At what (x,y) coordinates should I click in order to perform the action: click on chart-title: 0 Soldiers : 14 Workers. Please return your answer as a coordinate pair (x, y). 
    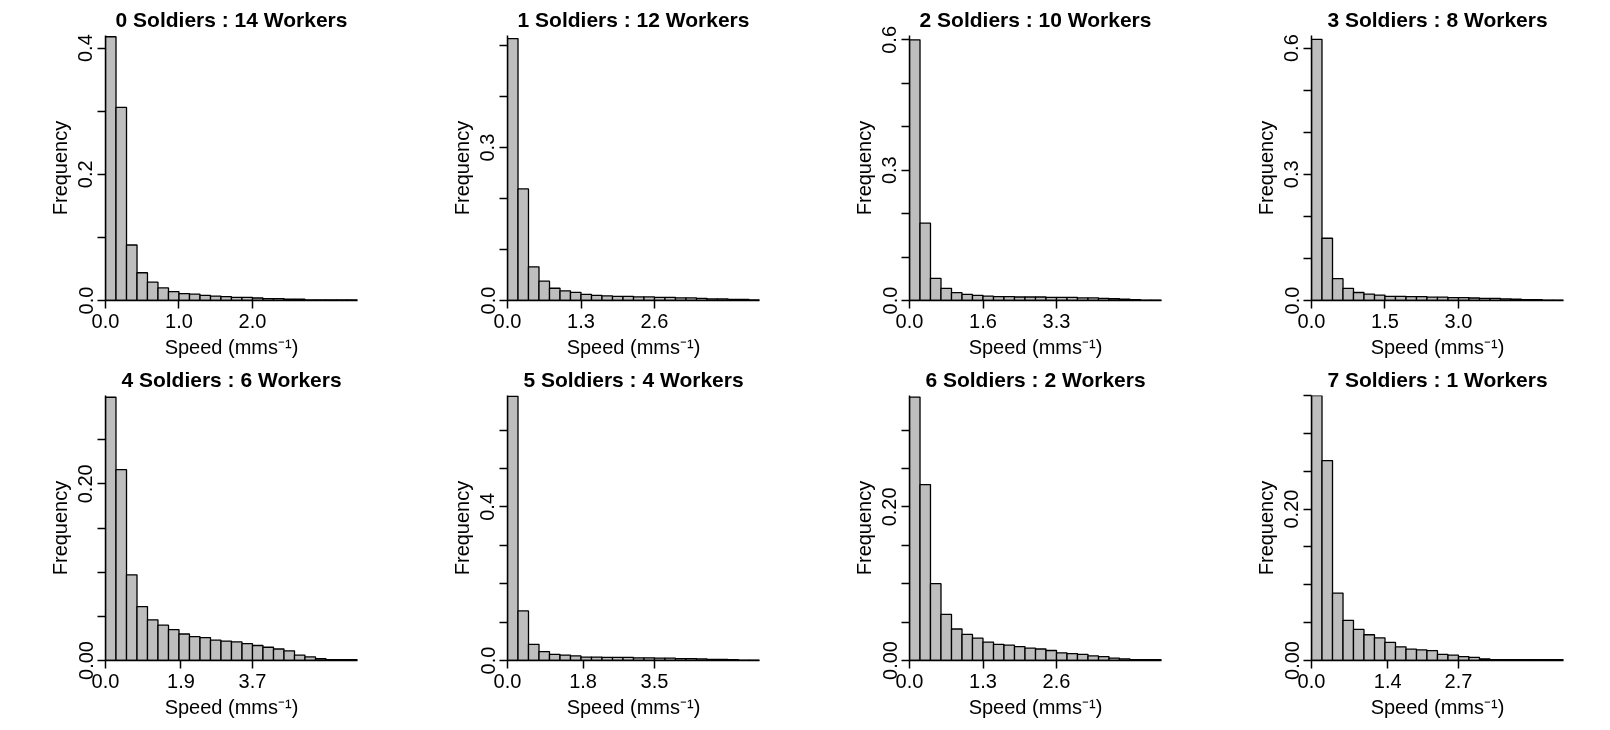
    Looking at the image, I should click on (231, 19).